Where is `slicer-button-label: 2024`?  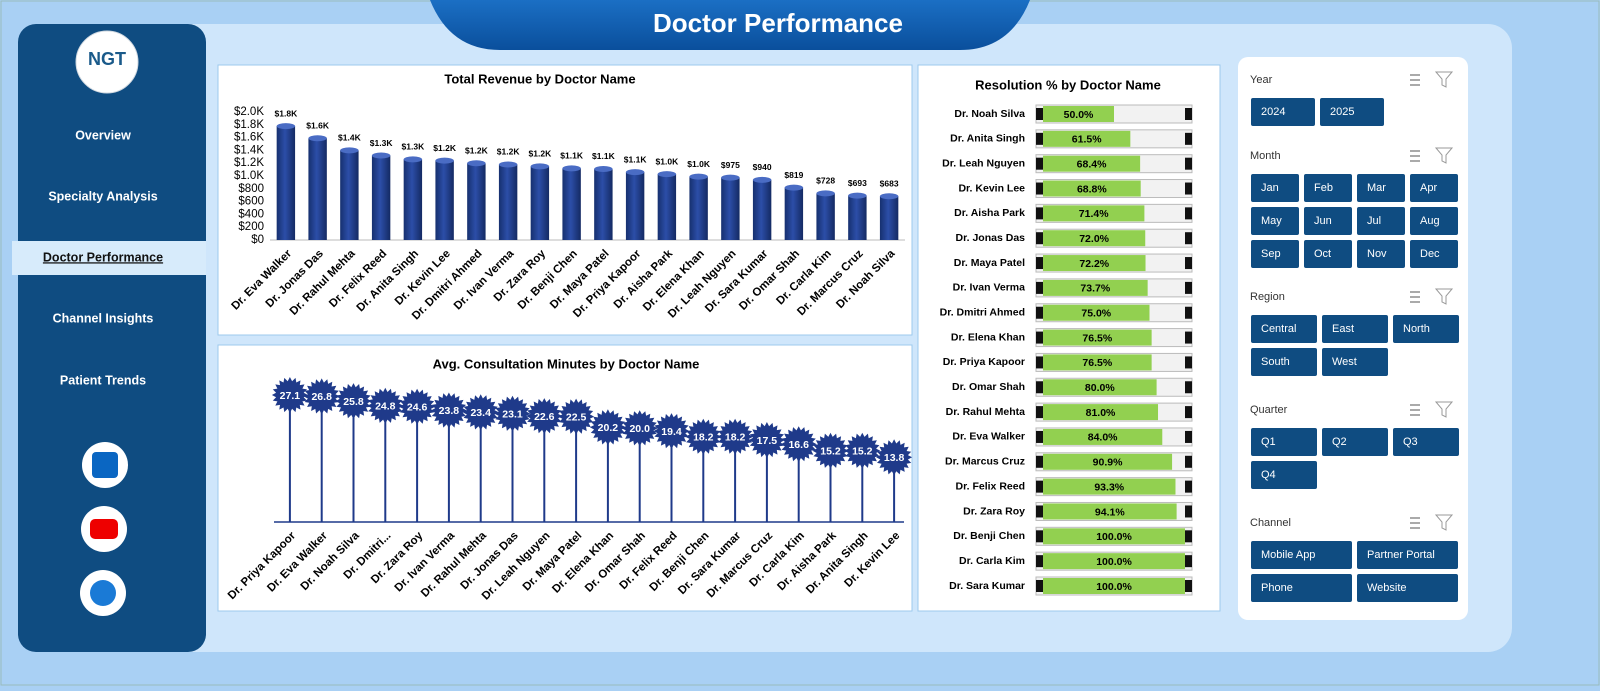
slicer-button-label: 2024 is located at coordinates (1273, 112).